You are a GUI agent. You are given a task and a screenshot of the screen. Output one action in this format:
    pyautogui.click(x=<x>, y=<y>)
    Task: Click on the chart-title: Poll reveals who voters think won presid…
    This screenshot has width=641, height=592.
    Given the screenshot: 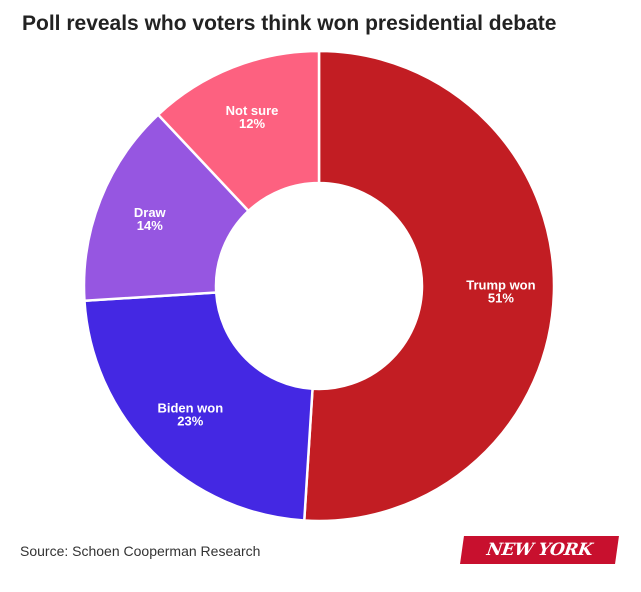 What is the action you would take?
    pyautogui.click(x=289, y=23)
    